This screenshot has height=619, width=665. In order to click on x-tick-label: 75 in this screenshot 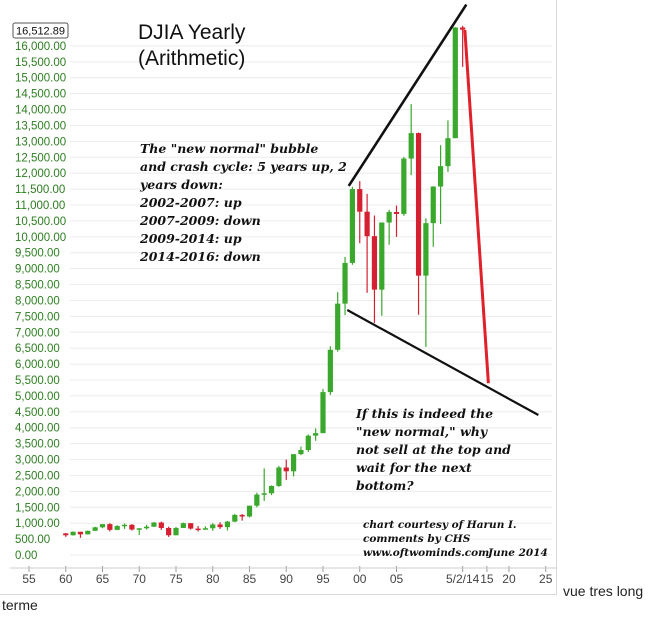, I will do `click(176, 579)`.